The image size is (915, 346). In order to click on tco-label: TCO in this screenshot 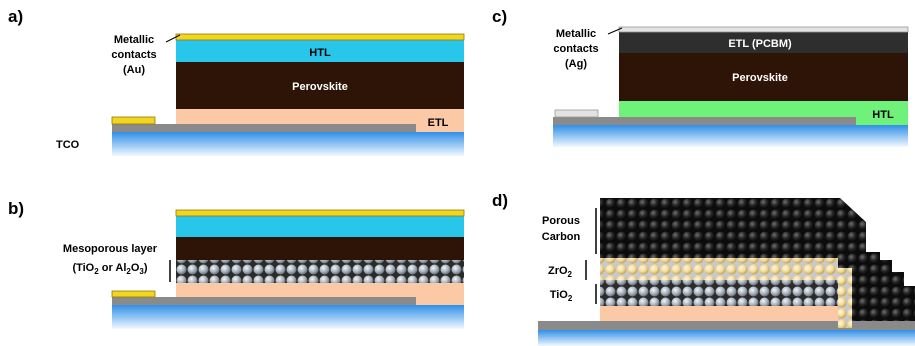, I will do `click(68, 145)`.